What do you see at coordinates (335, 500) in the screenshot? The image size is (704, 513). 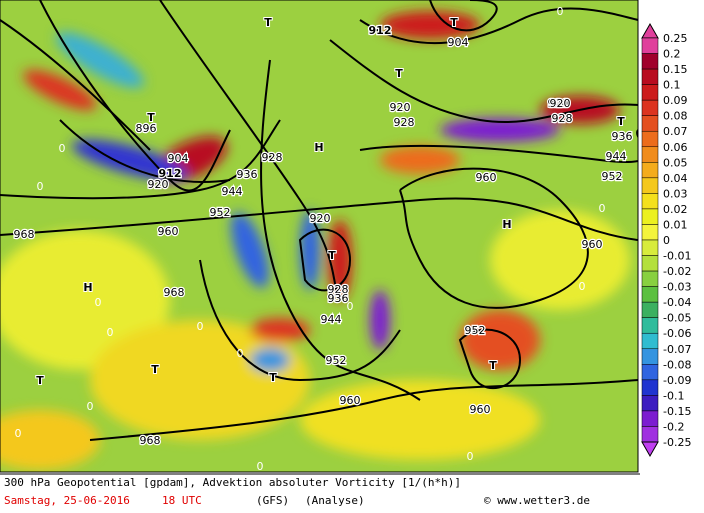 I see `mode: (Analyse)` at bounding box center [335, 500].